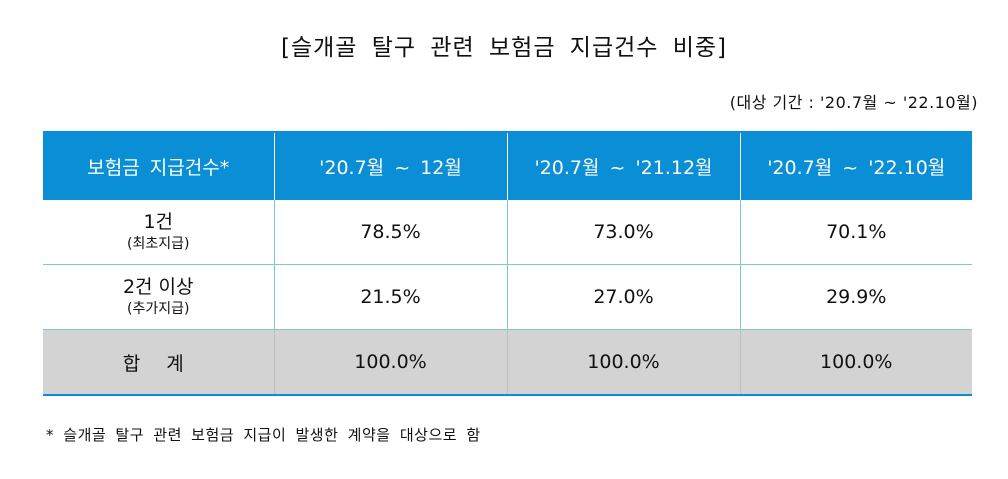  What do you see at coordinates (623, 297) in the screenshot?
I see `table-cell: 27.0%` at bounding box center [623, 297].